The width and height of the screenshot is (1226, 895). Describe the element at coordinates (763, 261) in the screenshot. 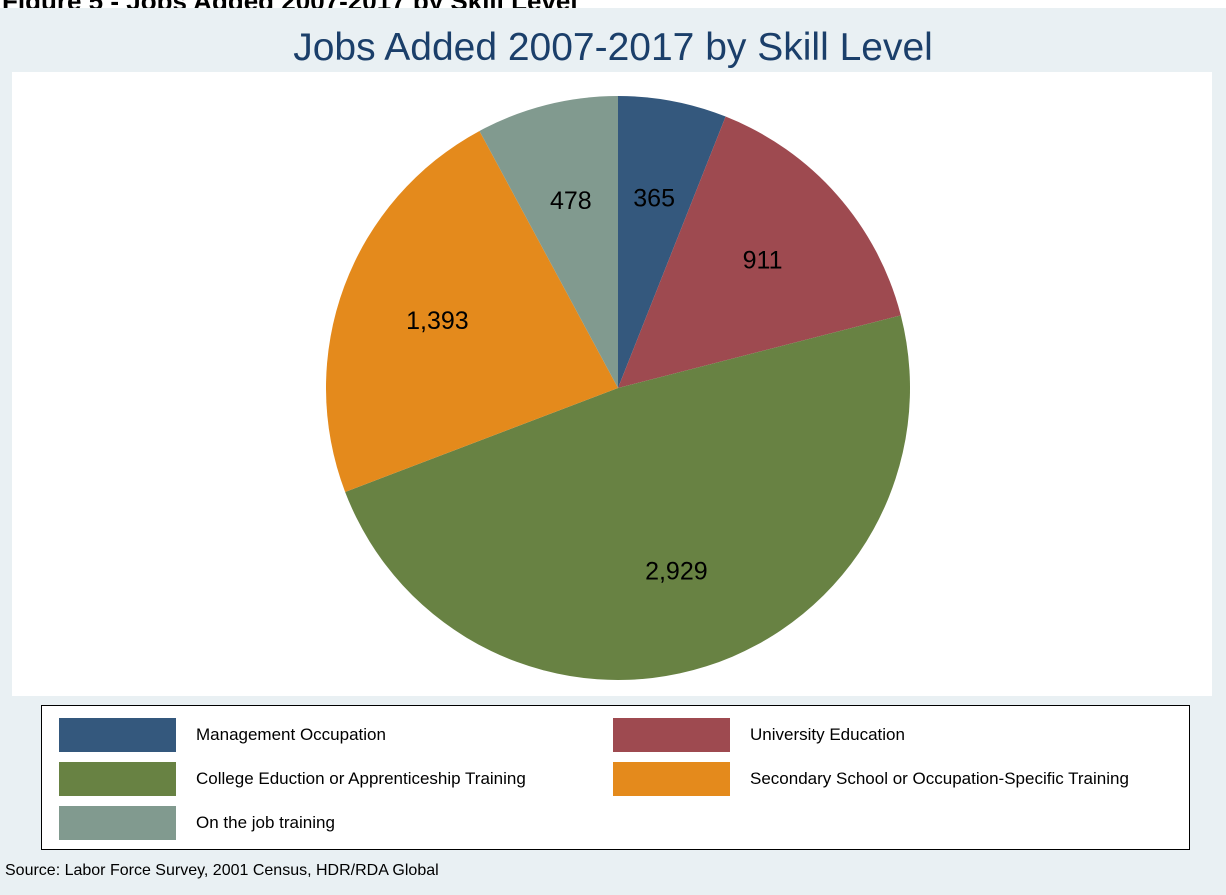

I see `slice-value-label-1: 911` at that location.